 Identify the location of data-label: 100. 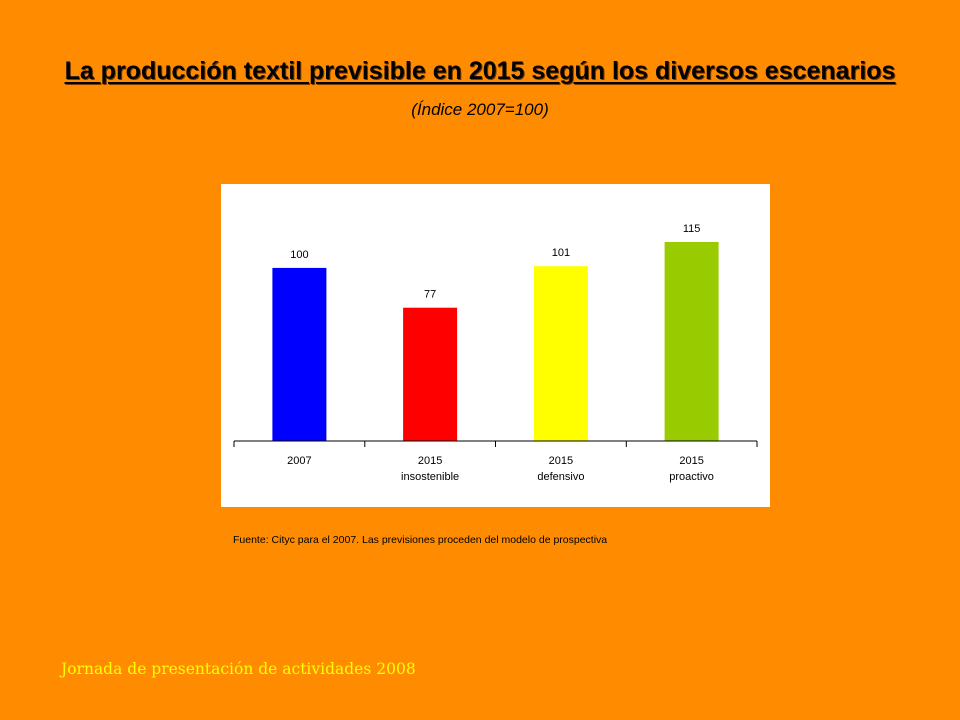
(299, 255).